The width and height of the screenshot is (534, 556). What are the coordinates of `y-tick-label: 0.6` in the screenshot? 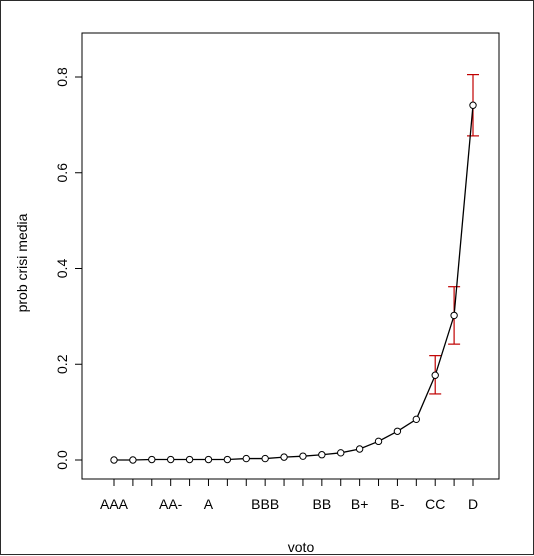 It's located at (62, 173).